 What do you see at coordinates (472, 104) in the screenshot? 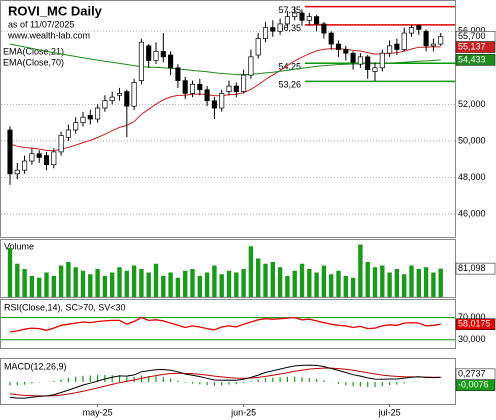
I see `y-tick-label: 52,000` at bounding box center [472, 104].